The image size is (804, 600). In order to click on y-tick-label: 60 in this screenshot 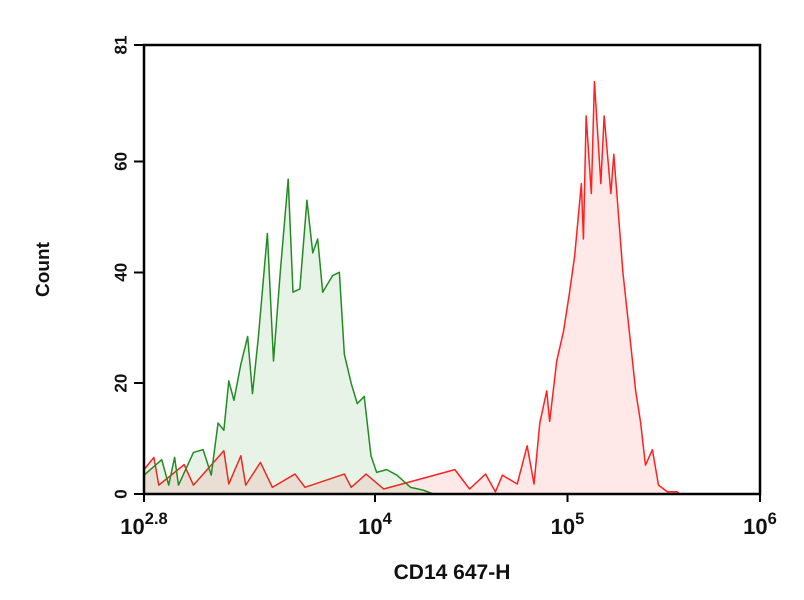, I will do `click(121, 161)`.